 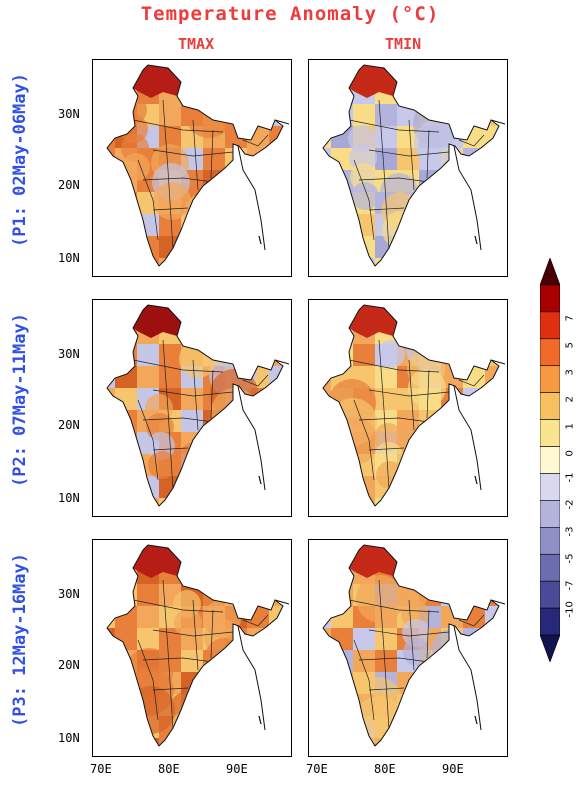 I want to click on colorbar-label: -5, so click(x=570, y=558).